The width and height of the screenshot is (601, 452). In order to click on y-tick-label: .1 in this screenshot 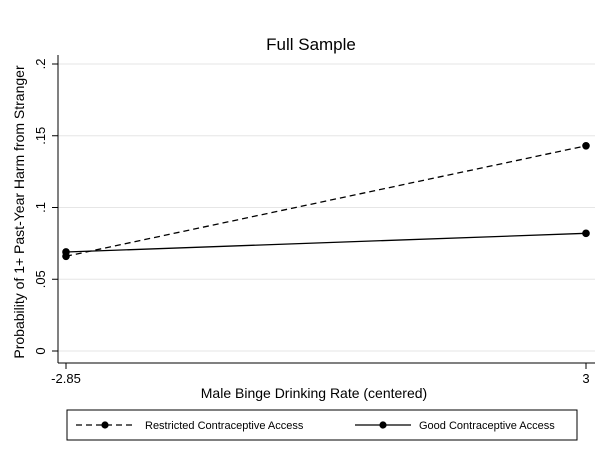, I will do `click(40, 207)`.